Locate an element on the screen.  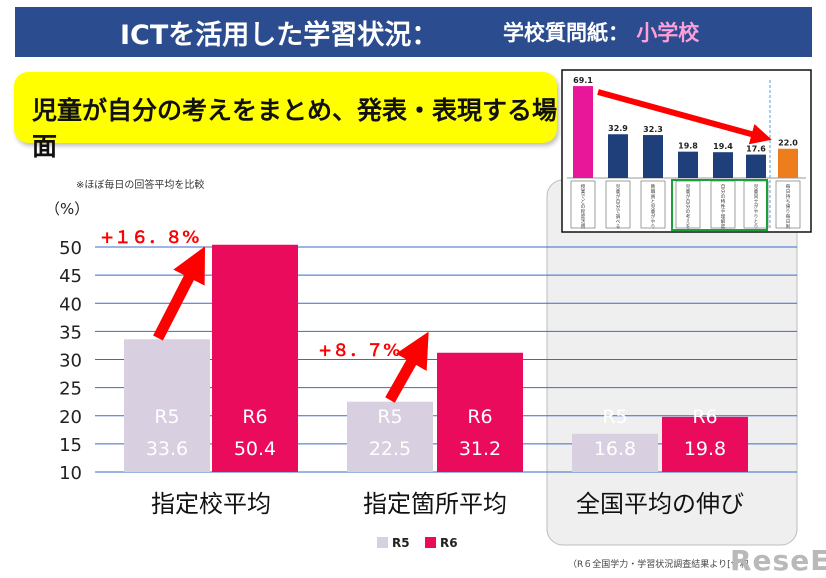
growth-arrow is located at coordinates (179, 293).